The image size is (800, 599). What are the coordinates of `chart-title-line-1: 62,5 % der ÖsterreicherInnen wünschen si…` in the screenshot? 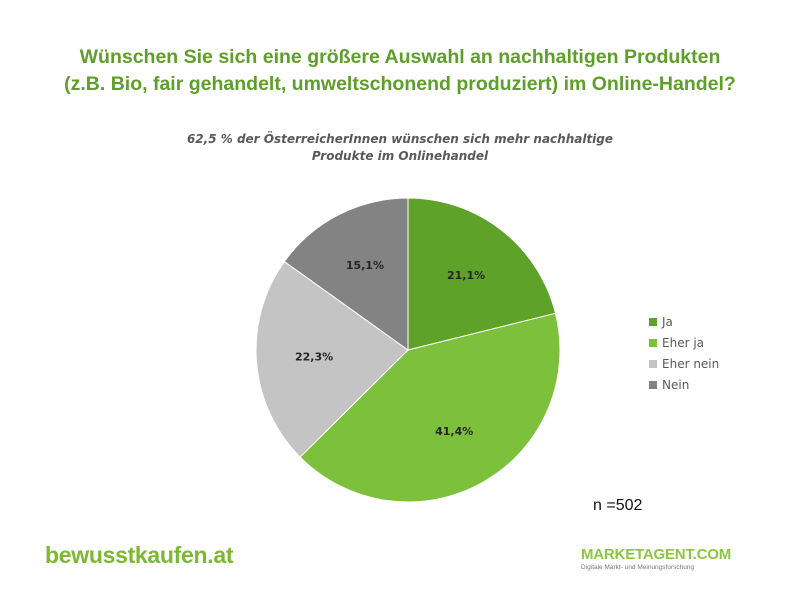 It's located at (400, 139).